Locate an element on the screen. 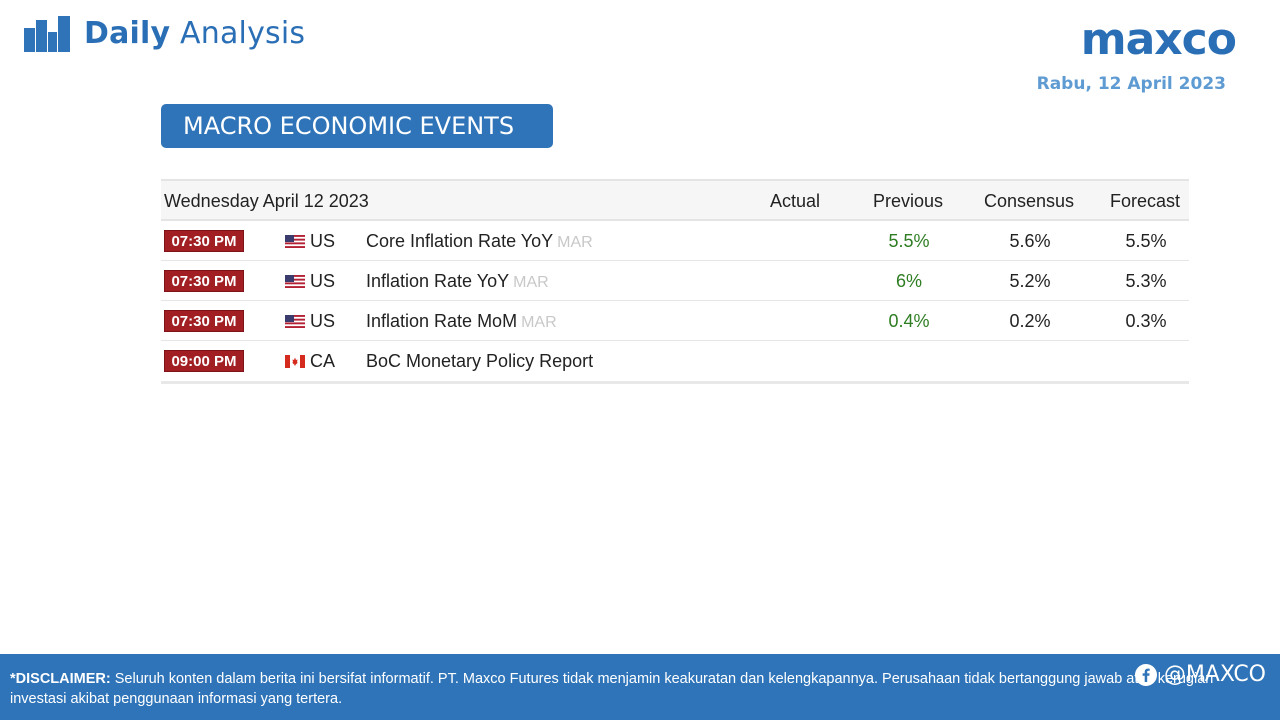  event-title: Core Inflation Rate YoY is located at coordinates (460, 241).